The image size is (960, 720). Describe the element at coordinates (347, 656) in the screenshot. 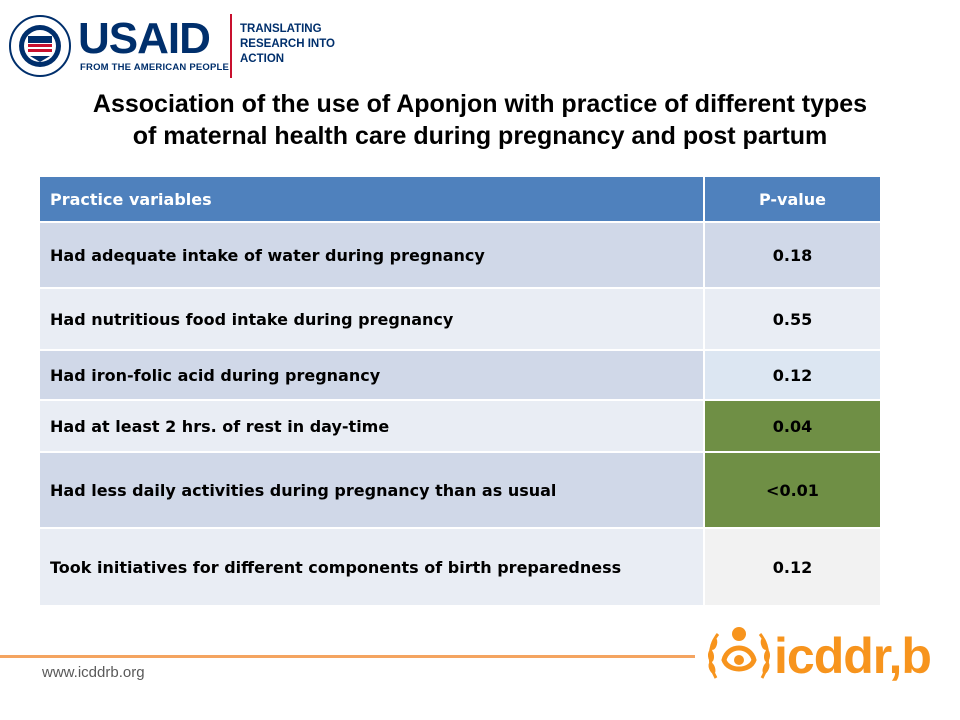

I see `footer-divider` at that location.